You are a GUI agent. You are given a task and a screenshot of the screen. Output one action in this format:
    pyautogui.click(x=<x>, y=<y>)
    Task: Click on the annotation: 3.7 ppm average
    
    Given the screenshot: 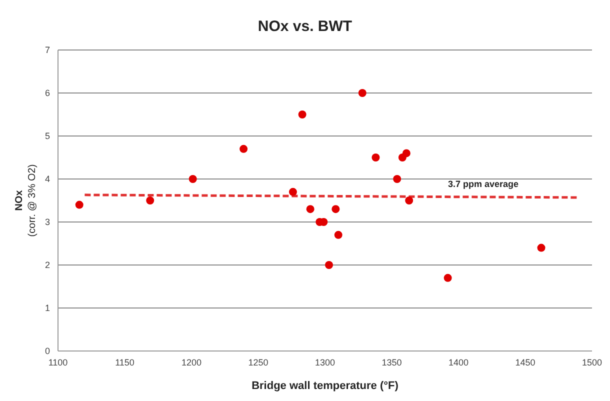 What is the action you would take?
    pyautogui.click(x=483, y=184)
    